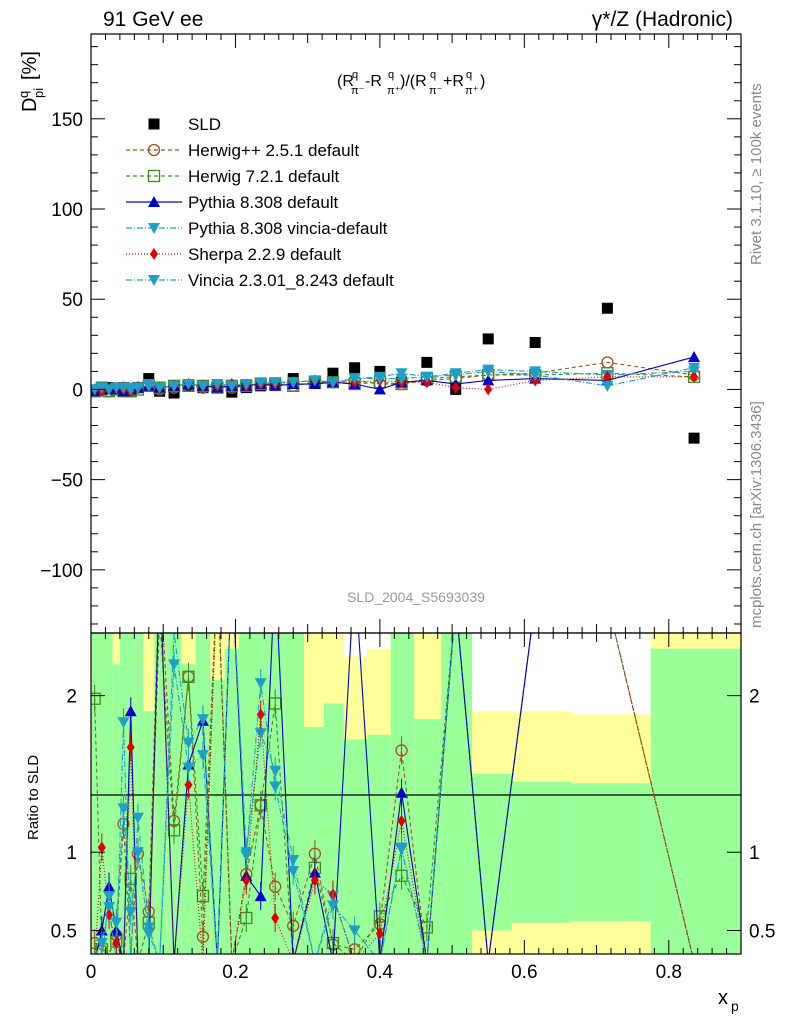  I want to click on legend-label: Sherpa 2.2.9 default, so click(264, 254).